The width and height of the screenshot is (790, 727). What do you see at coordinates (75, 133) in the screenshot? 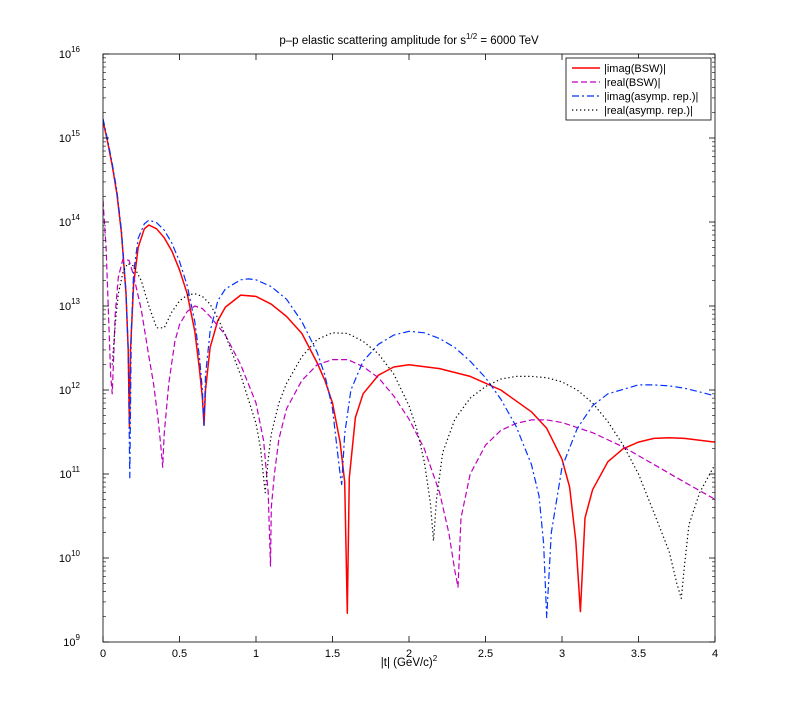
I see `y-tick-exponent: 15` at bounding box center [75, 133].